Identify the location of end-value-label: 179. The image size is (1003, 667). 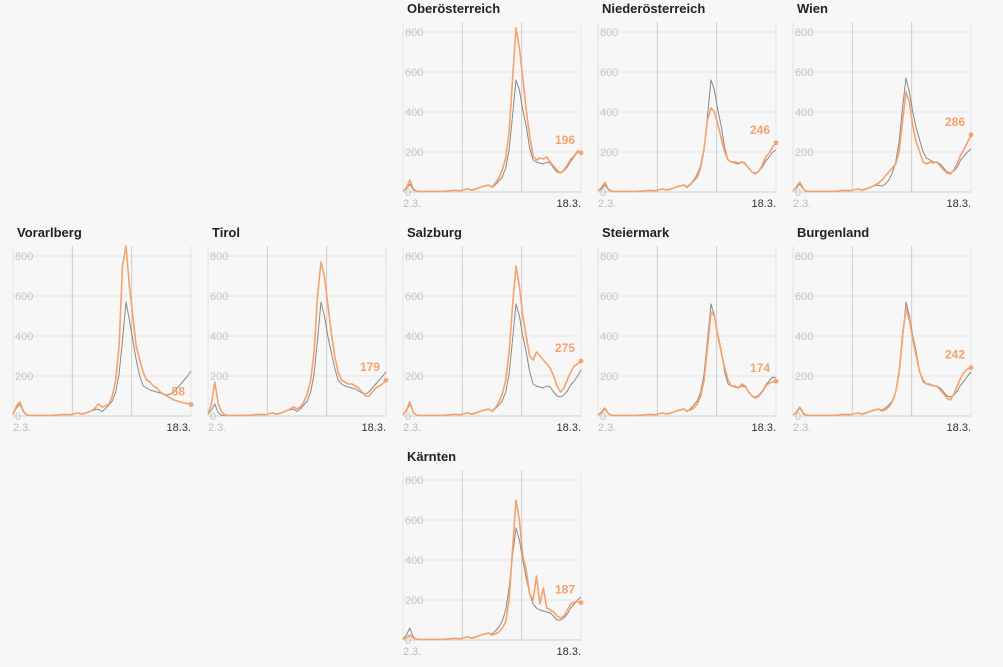
(370, 367).